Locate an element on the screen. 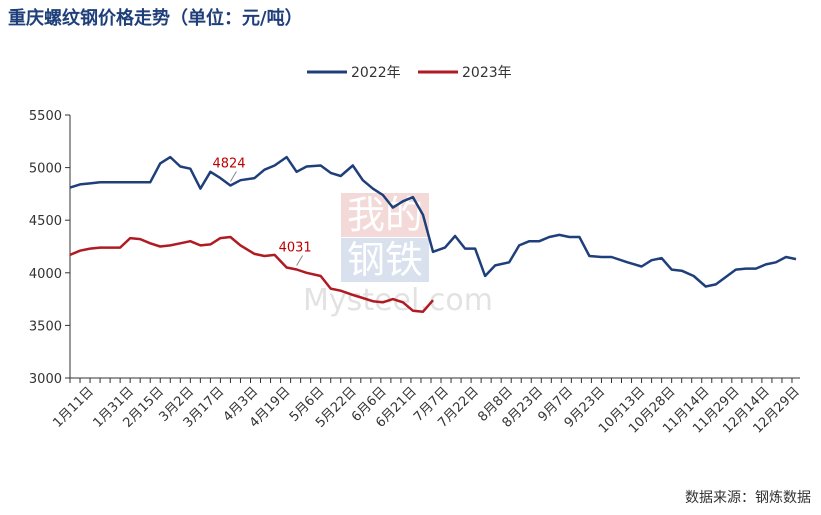  legend: 2022年 2023年 is located at coordinates (409, 73).